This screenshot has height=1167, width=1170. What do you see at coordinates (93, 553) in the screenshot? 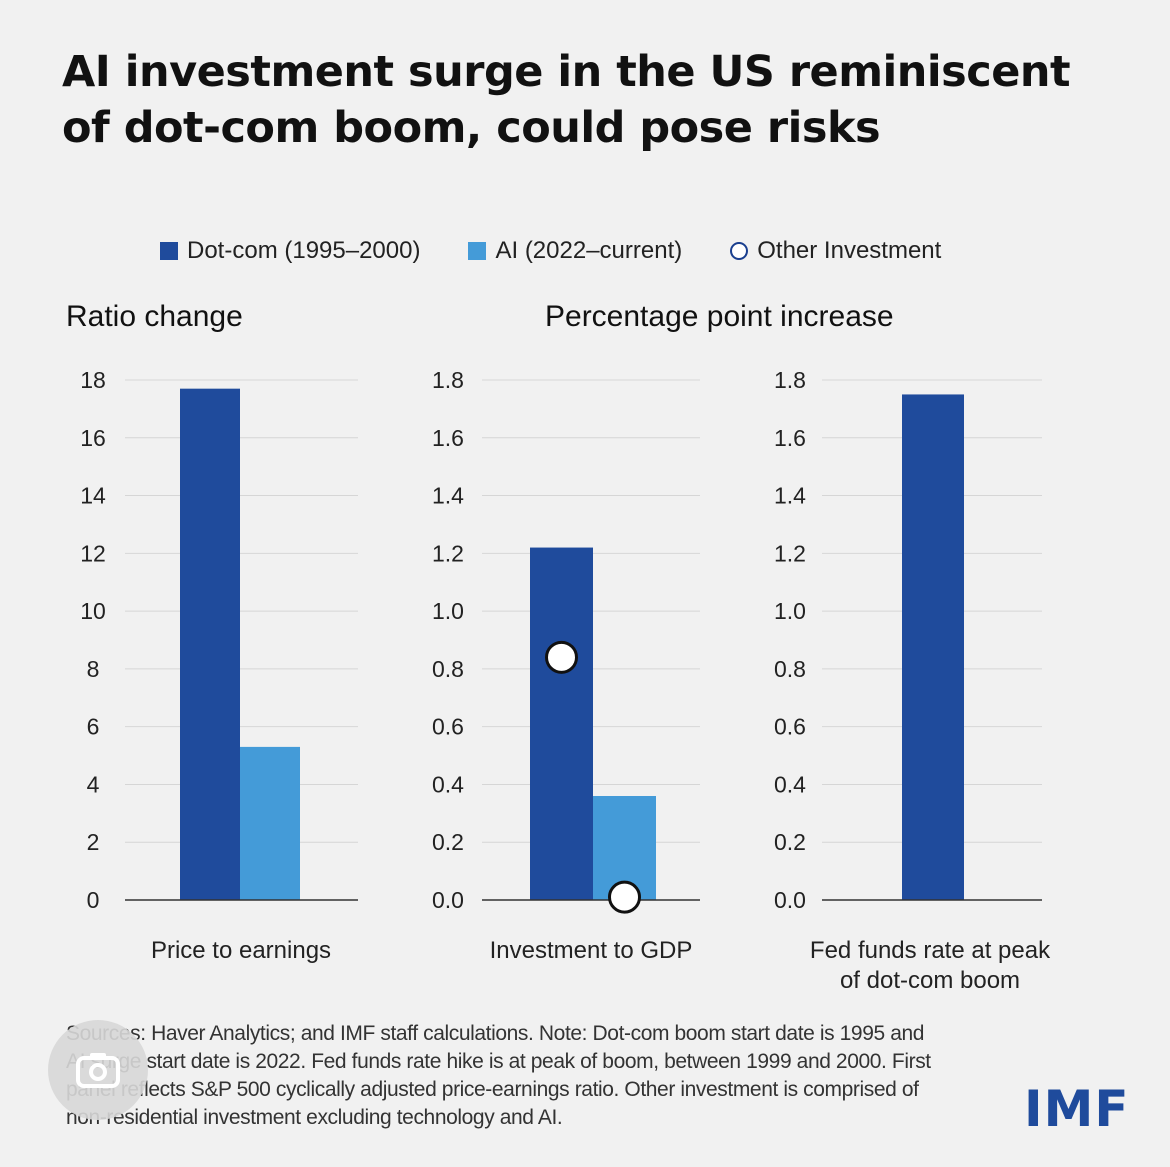
I see `y-tick-label: 12` at bounding box center [93, 553].